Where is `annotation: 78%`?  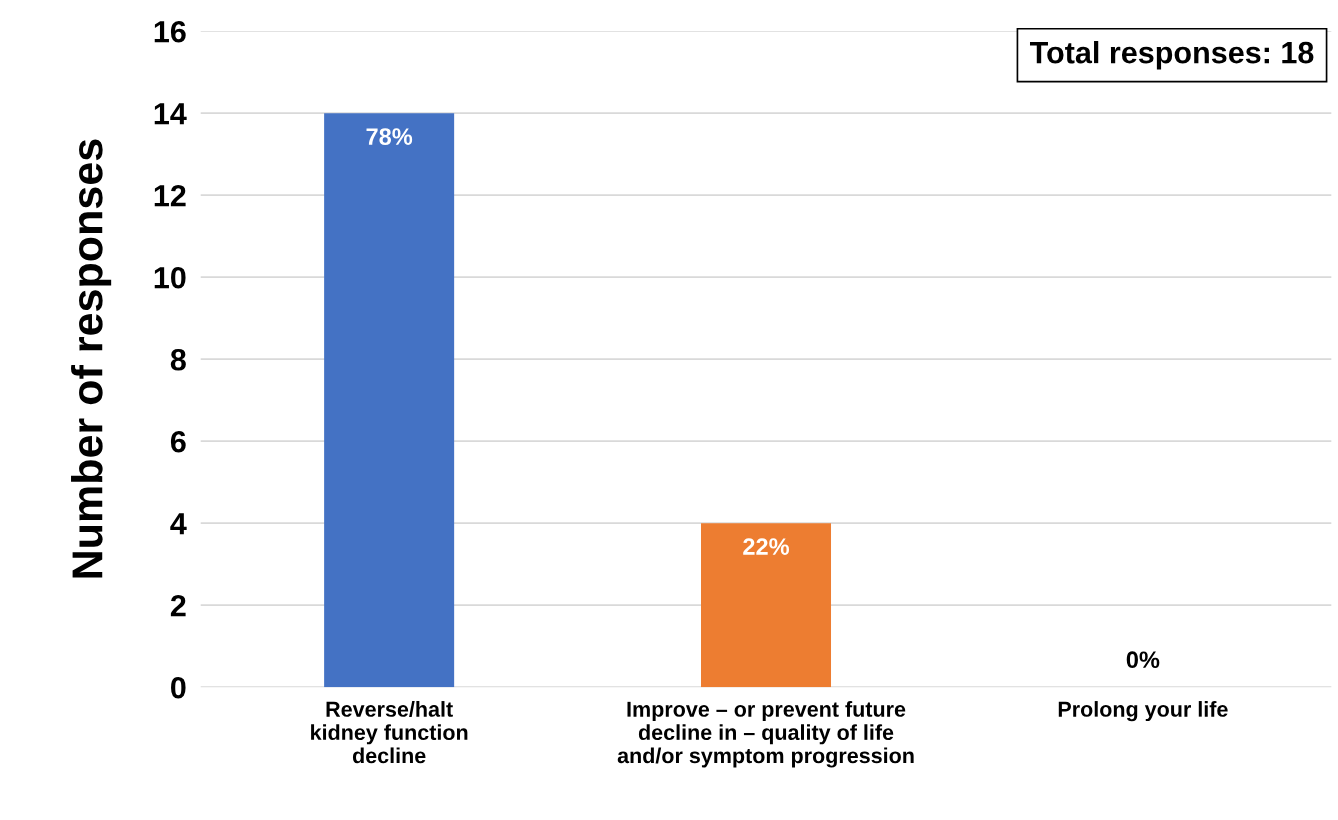 annotation: 78% is located at coordinates (389, 136).